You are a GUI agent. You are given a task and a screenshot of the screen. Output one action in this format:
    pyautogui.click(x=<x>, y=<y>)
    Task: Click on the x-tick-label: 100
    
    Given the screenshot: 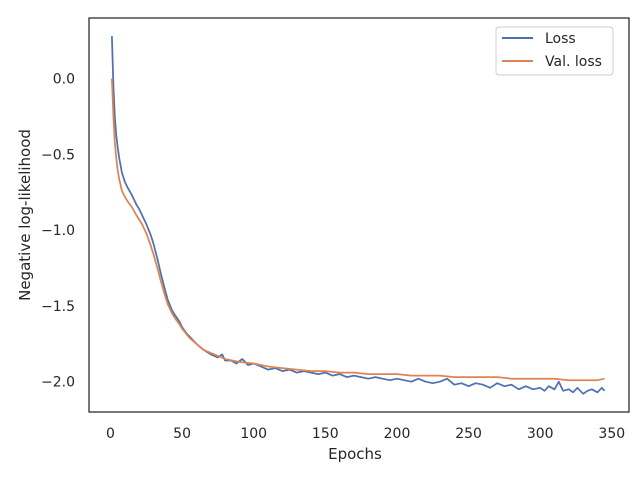 What is the action you would take?
    pyautogui.click(x=253, y=434)
    